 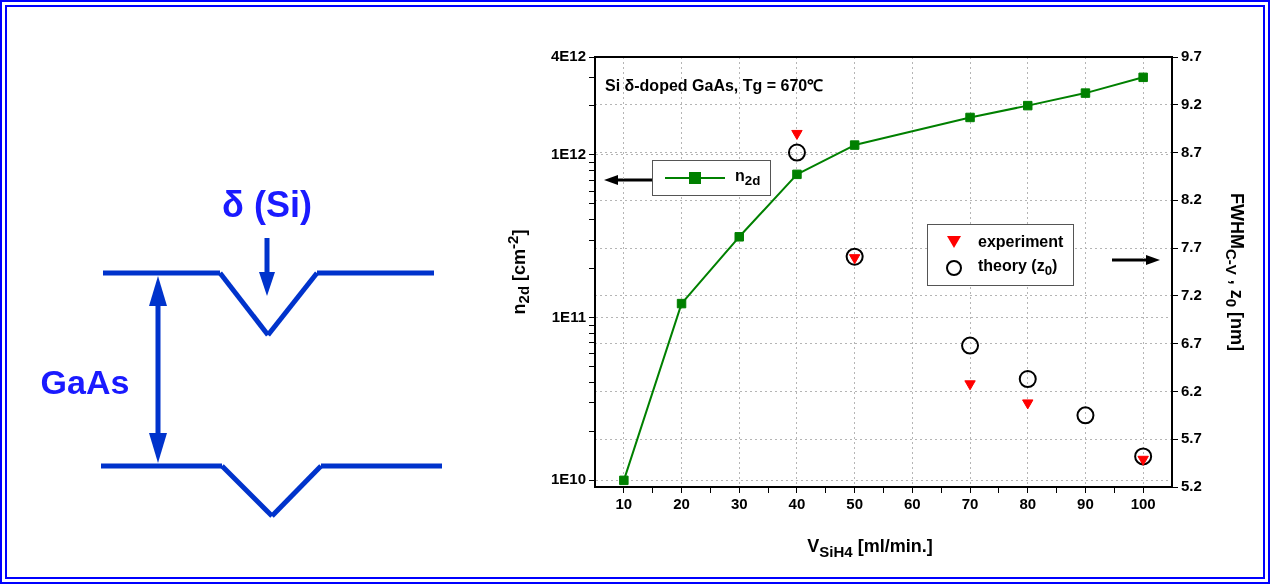 What do you see at coordinates (85, 382) in the screenshot?
I see `text: GaAs` at bounding box center [85, 382].